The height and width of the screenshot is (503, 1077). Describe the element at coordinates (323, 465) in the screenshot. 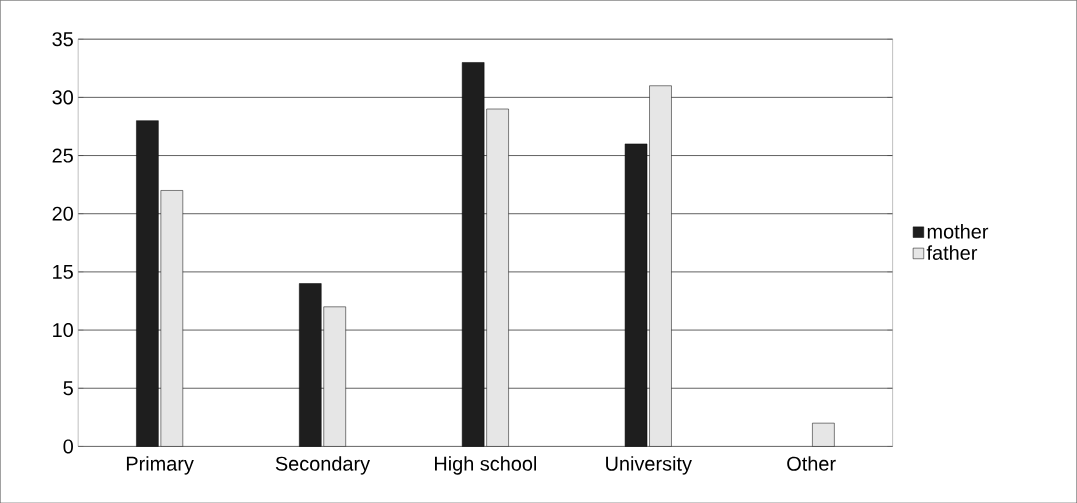

I see `x-tick-label: Secondary` at that location.